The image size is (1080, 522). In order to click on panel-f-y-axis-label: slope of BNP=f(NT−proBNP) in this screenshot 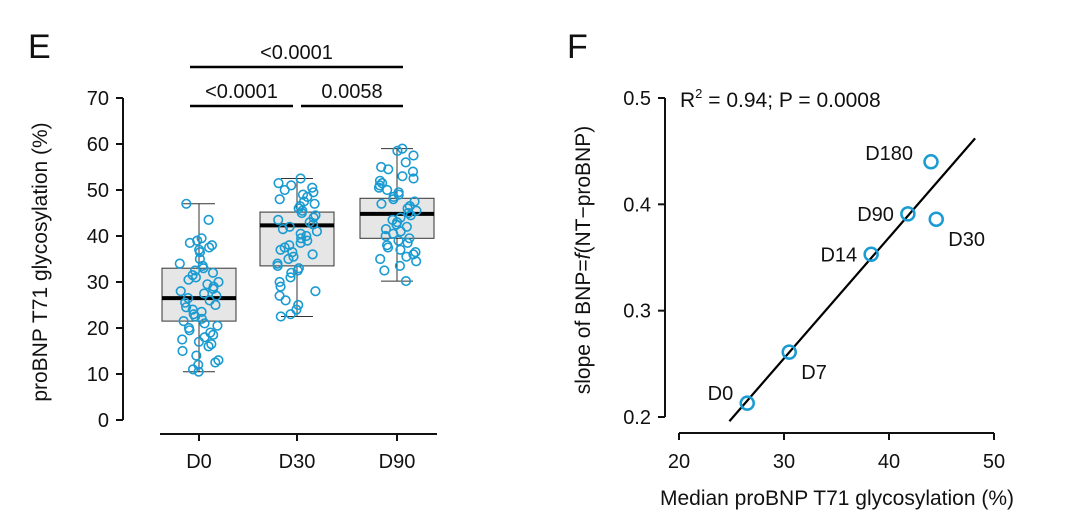, I will do `click(583, 260)`.